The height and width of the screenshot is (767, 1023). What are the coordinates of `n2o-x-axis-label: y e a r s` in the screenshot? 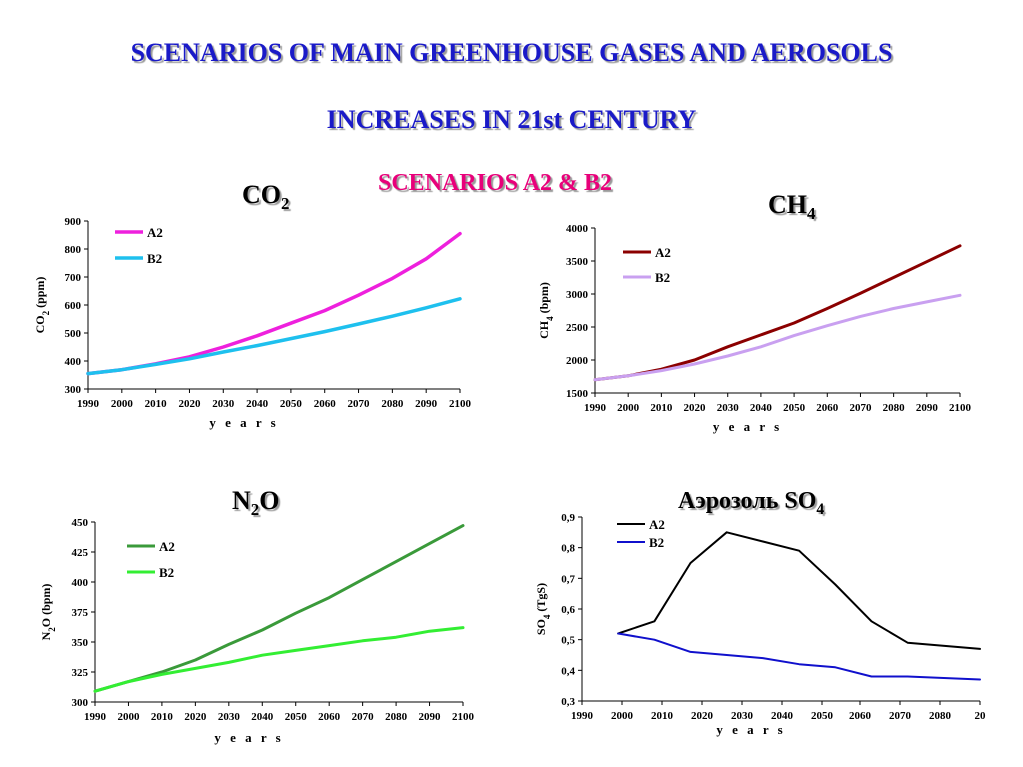 It's located at (248, 737).